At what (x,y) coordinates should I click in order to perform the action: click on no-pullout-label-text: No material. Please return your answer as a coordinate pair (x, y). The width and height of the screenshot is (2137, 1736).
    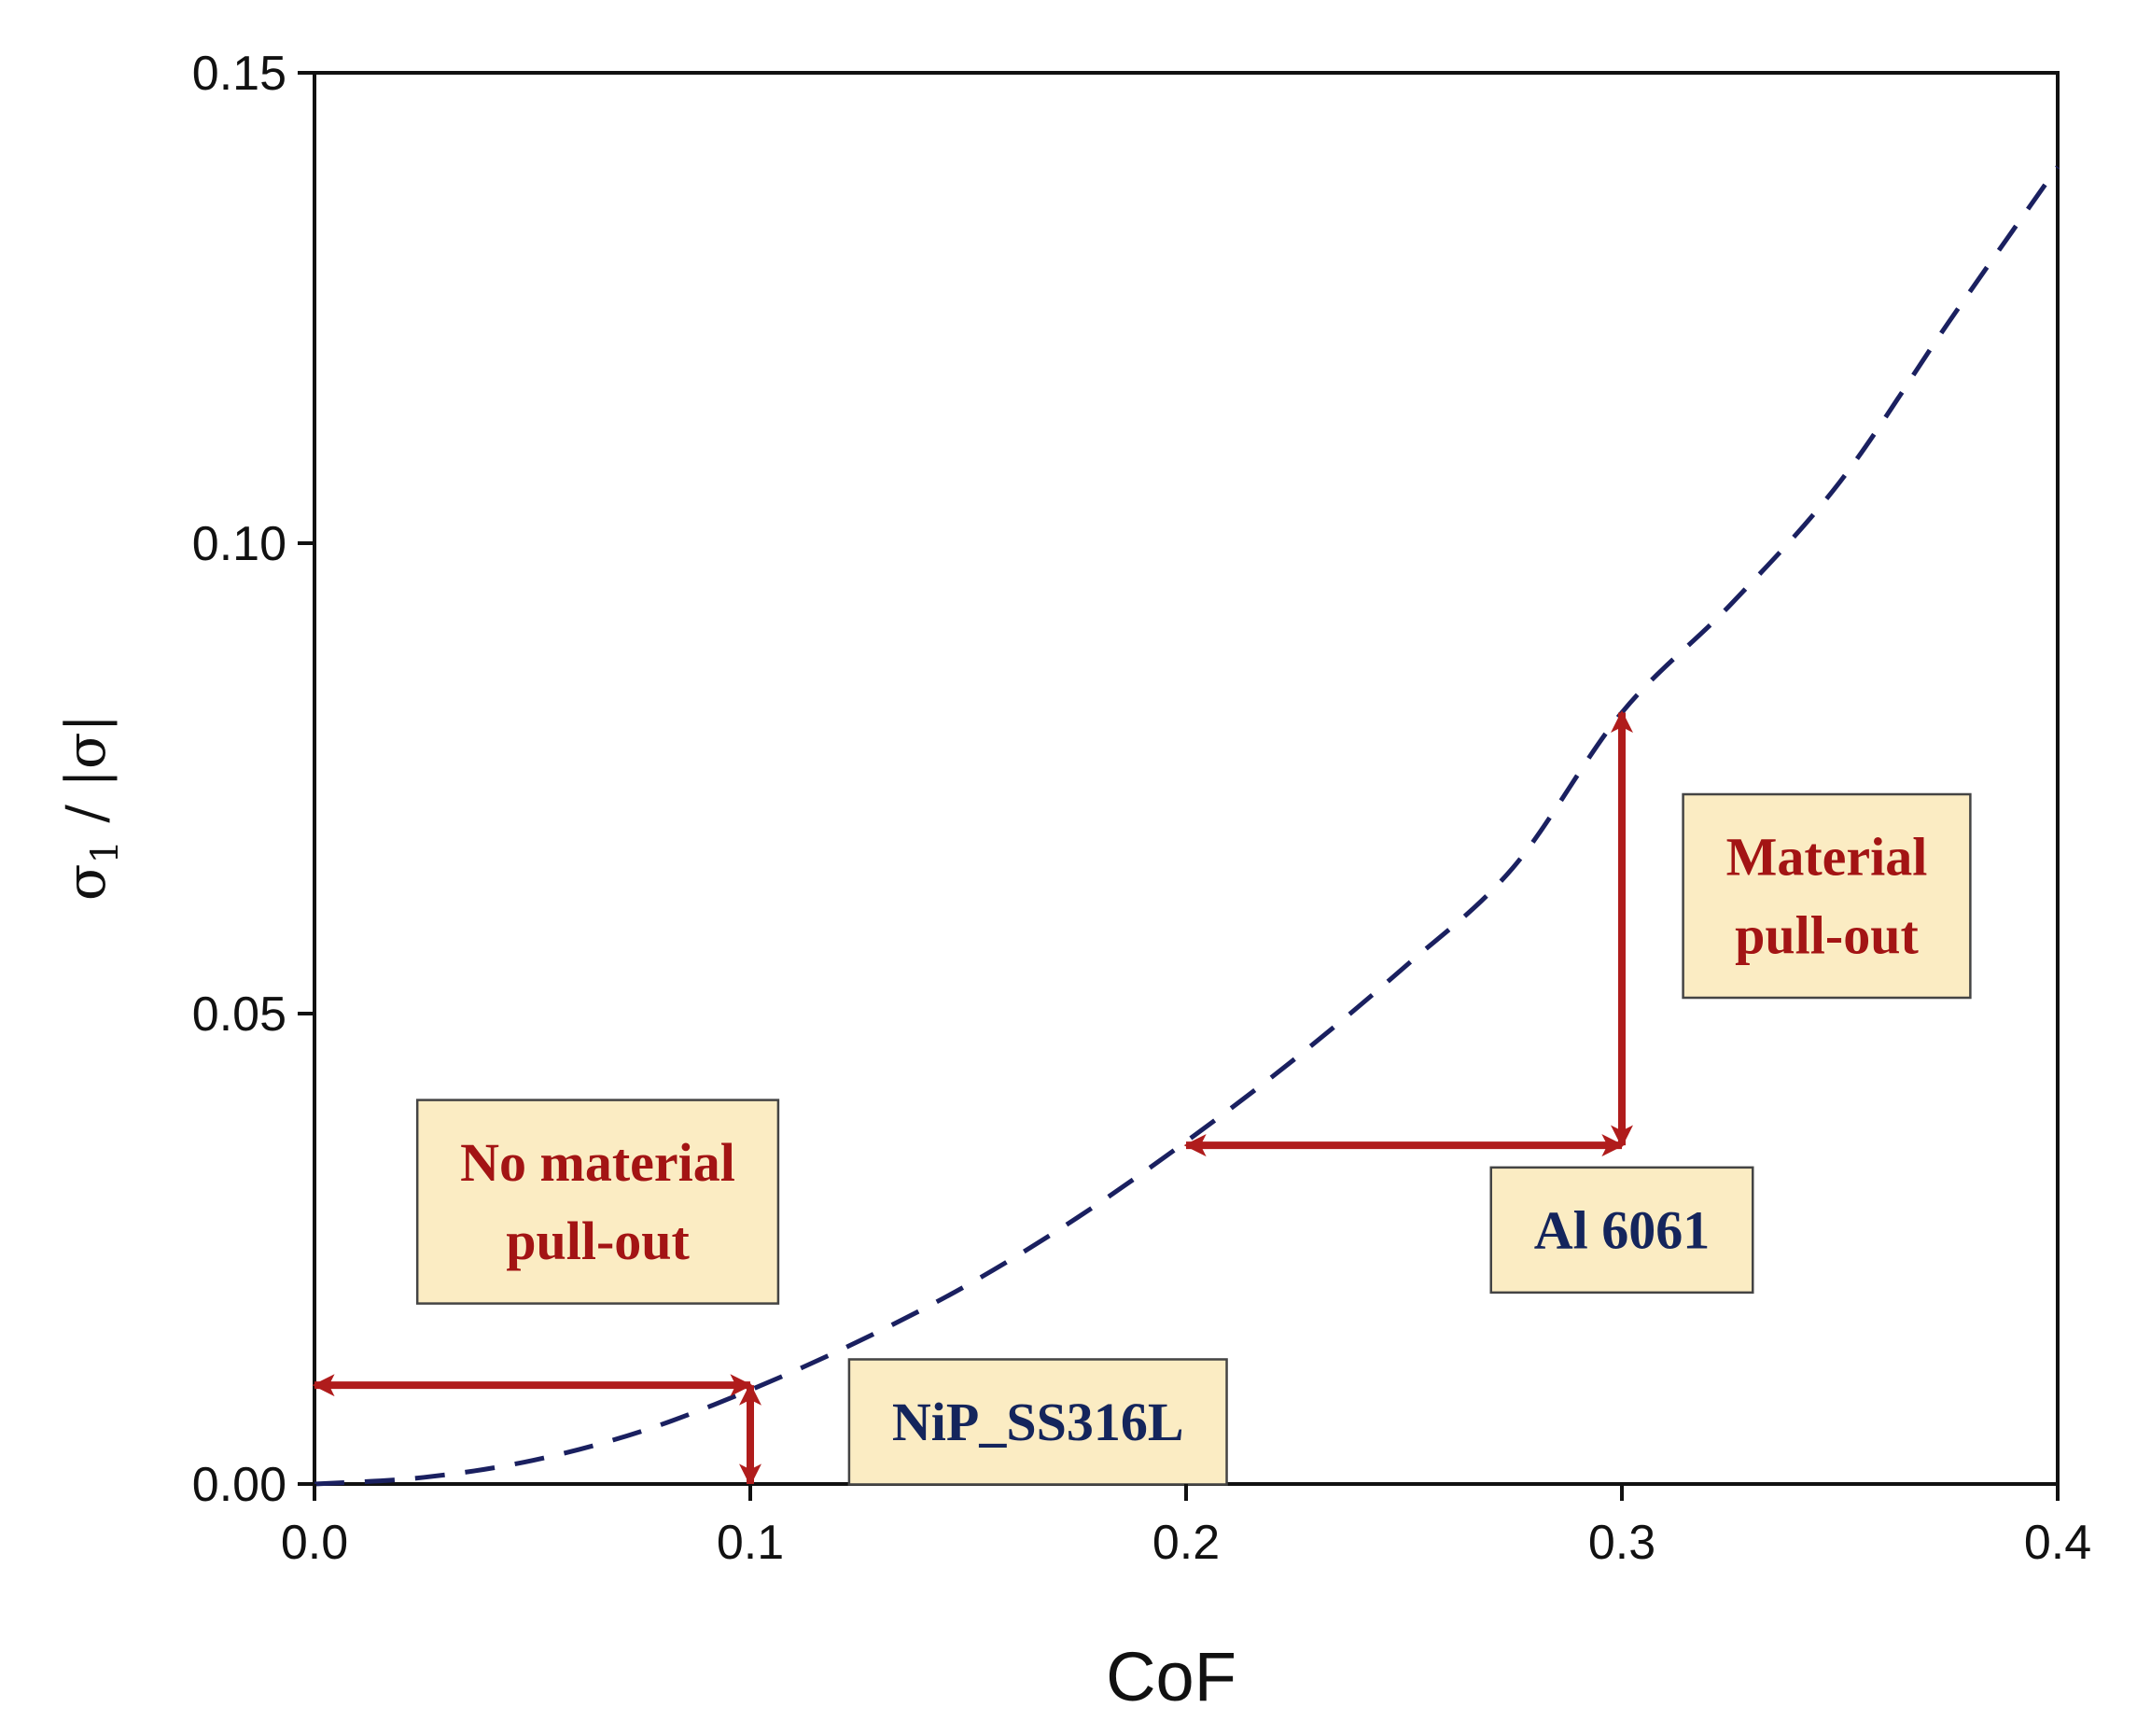
    Looking at the image, I should click on (597, 1162).